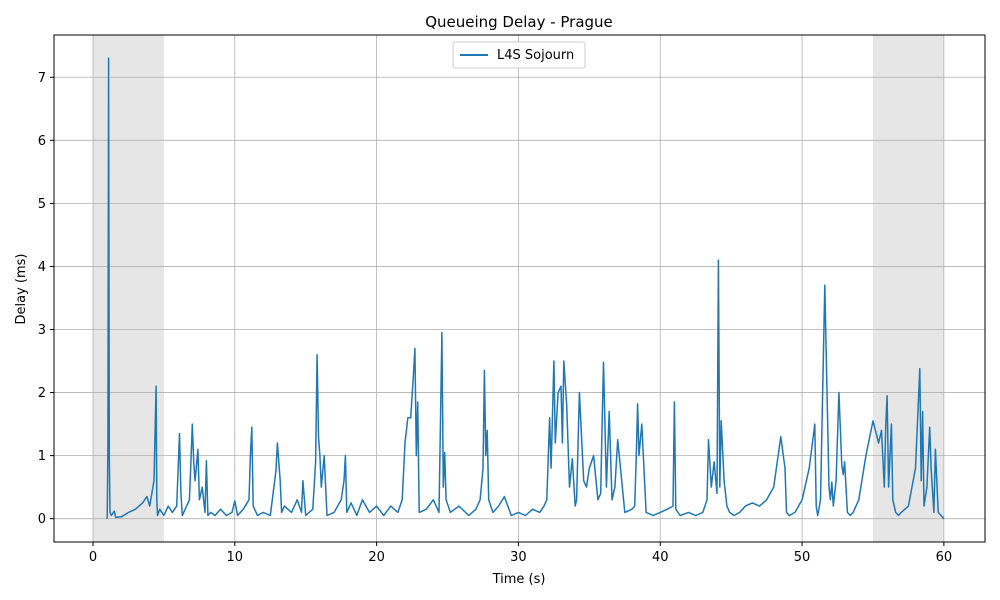 Image resolution: width=1000 pixels, height=600 pixels. I want to click on legend: L4S Sojourn, so click(519, 55).